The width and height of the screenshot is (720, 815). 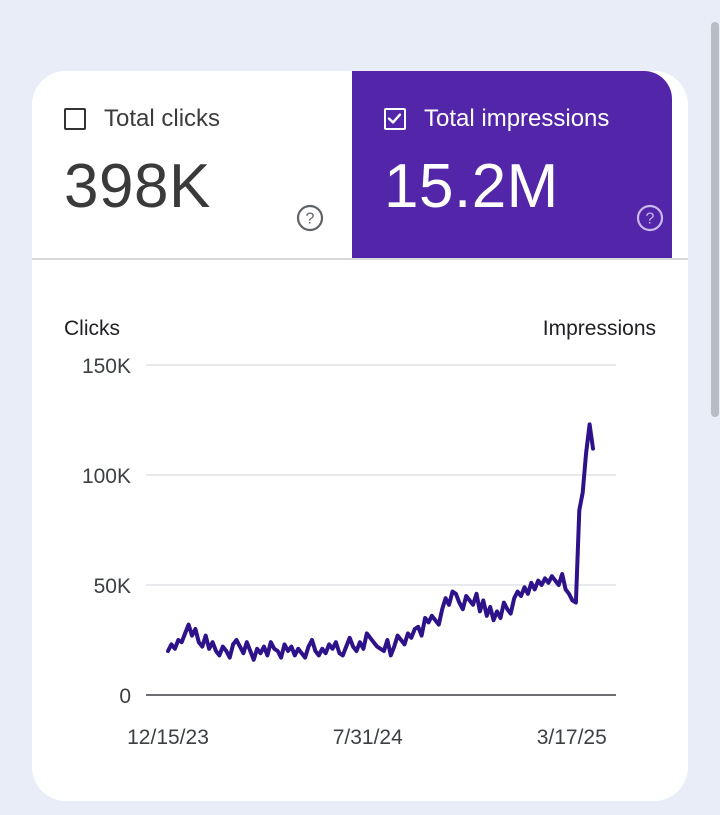 What do you see at coordinates (106, 476) in the screenshot?
I see `y-tick-label: 100K` at bounding box center [106, 476].